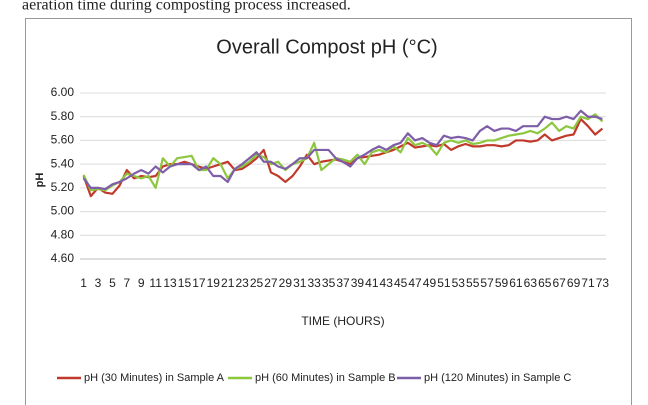  What do you see at coordinates (531, 283) in the screenshot?
I see `x-tick-label: 63` at bounding box center [531, 283].